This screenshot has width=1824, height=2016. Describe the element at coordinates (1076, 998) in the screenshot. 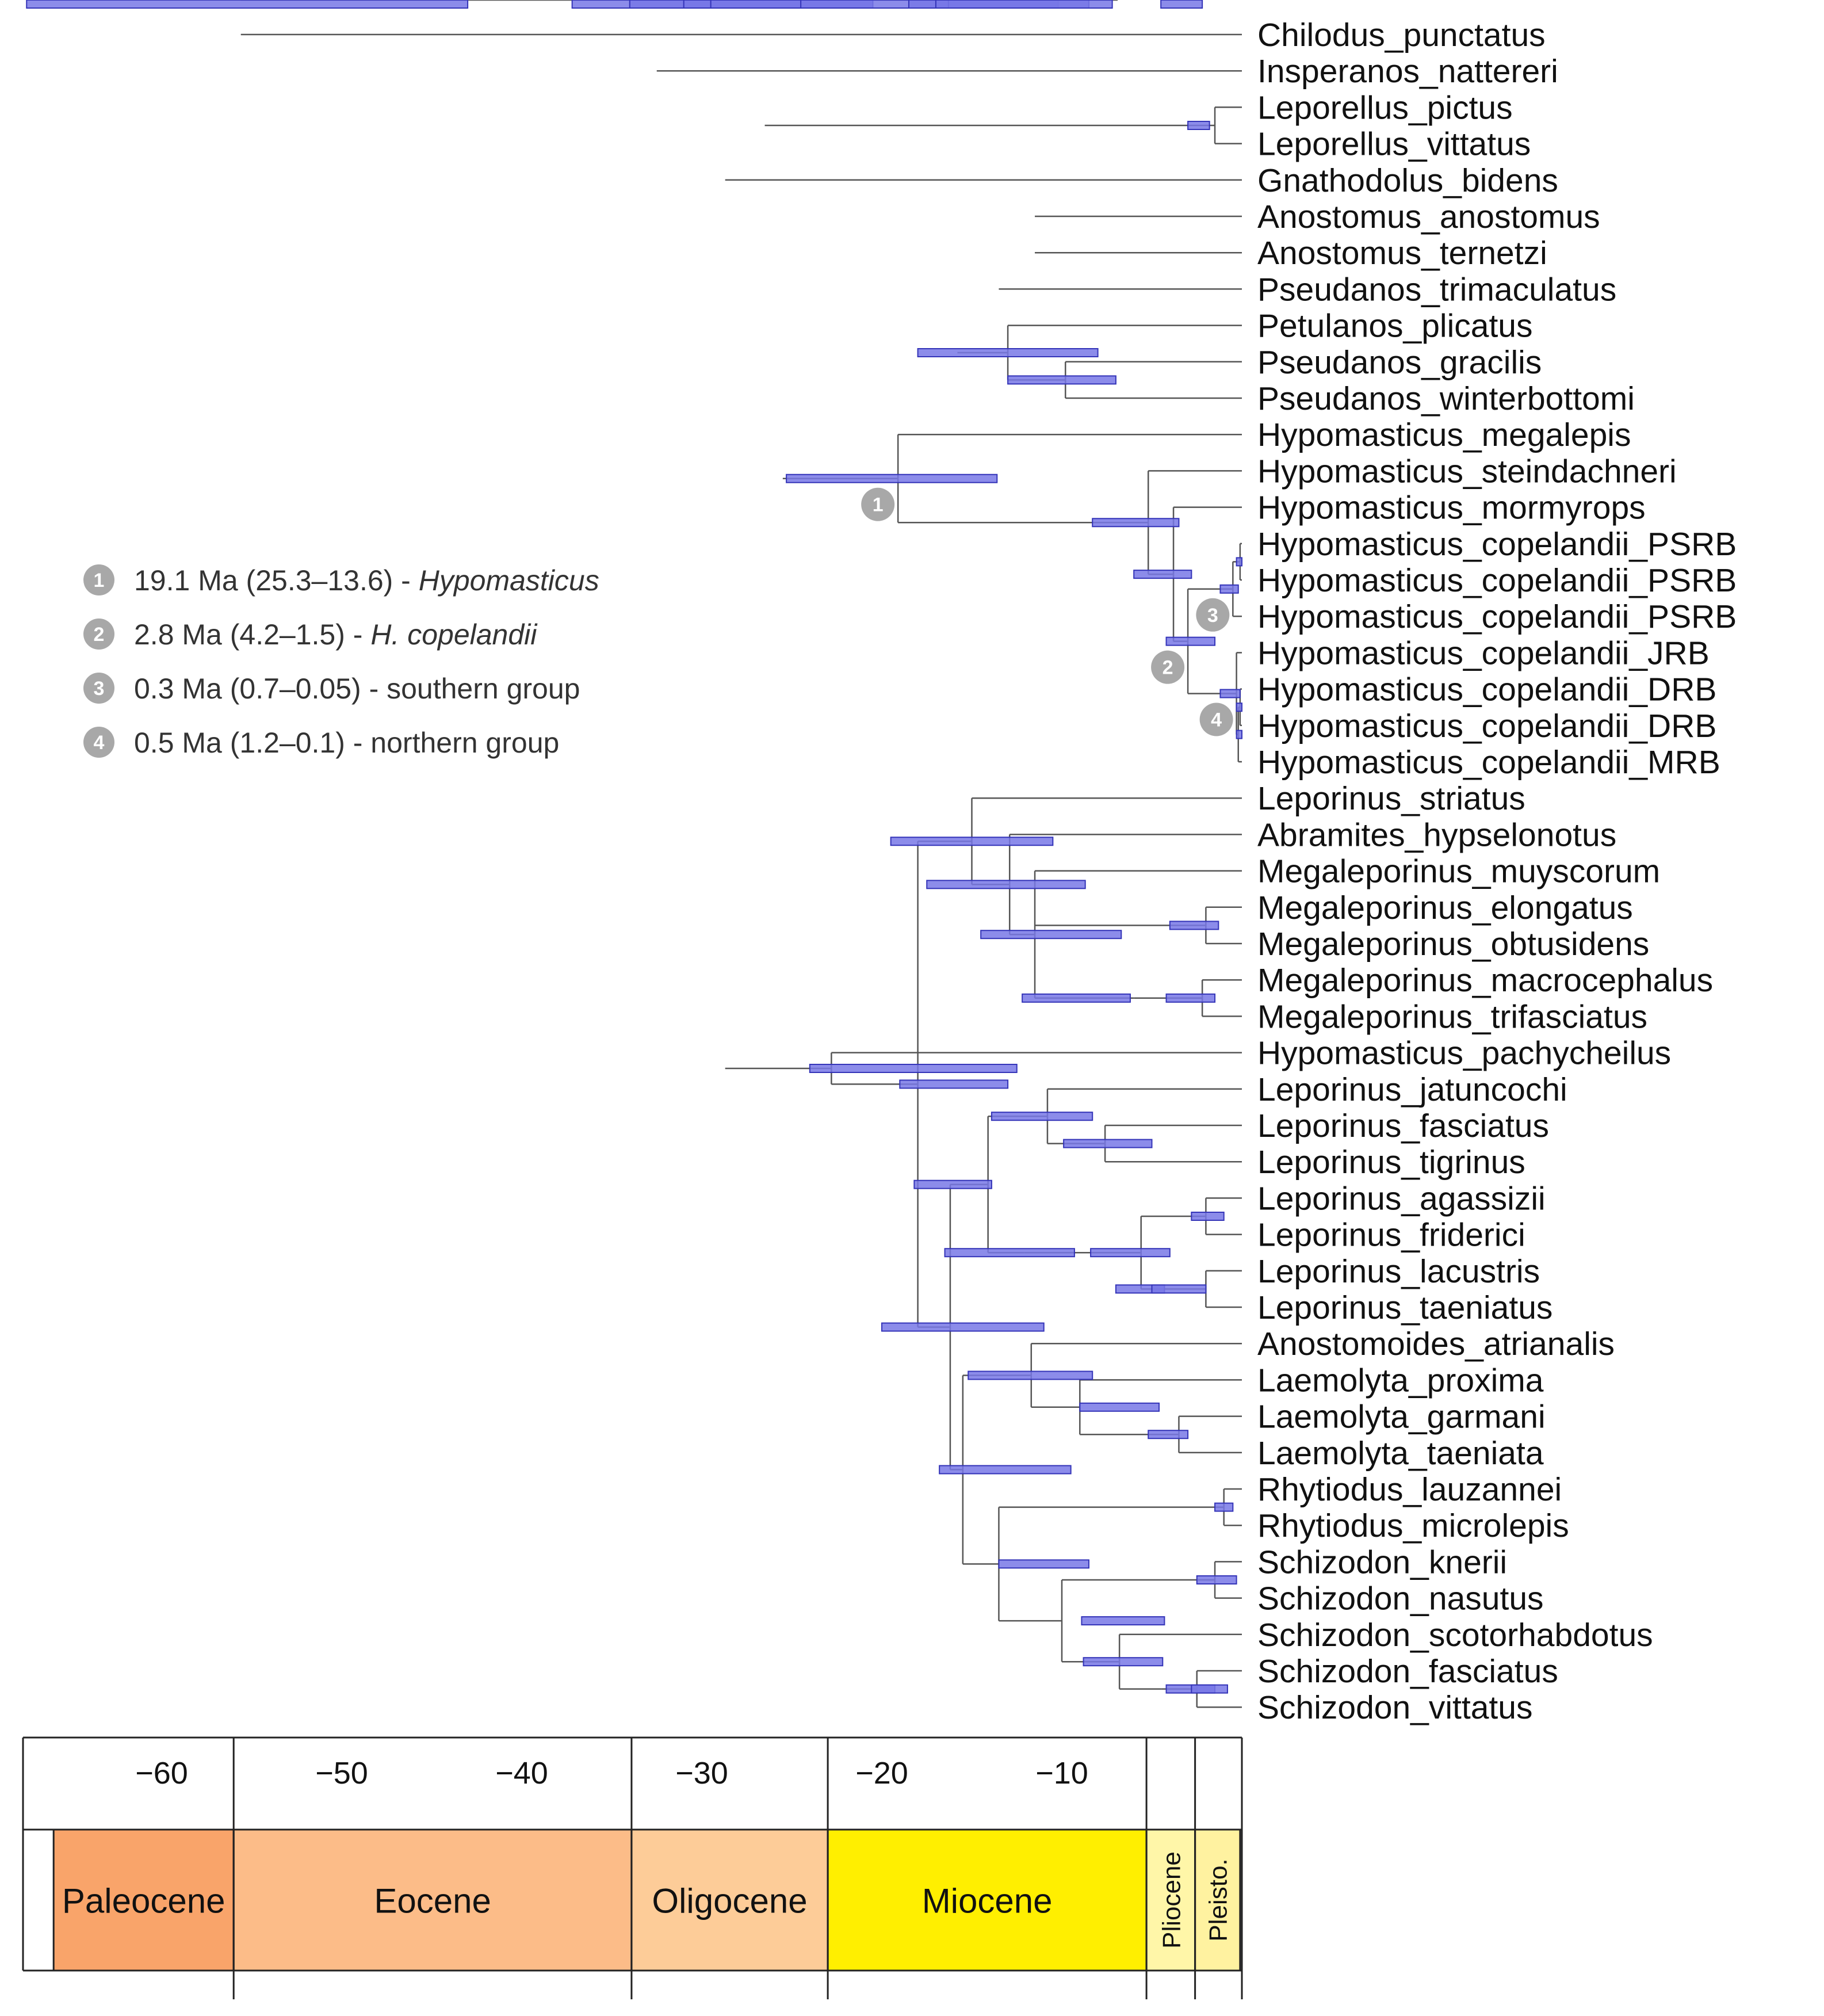

I see `hpd-bar-Z` at that location.